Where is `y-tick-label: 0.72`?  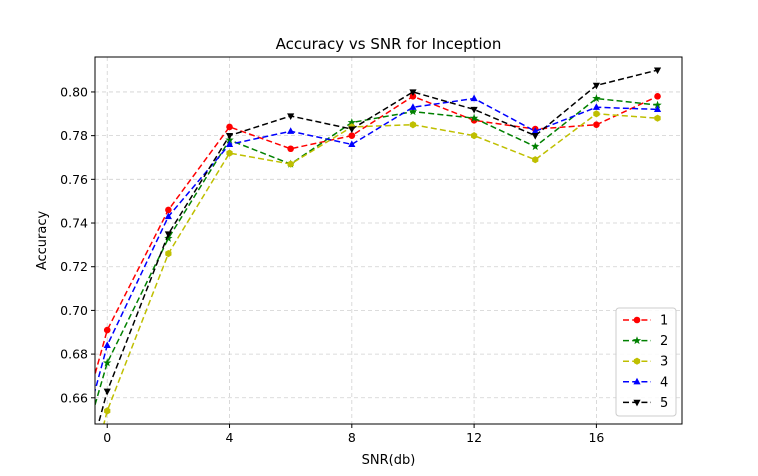
y-tick-label: 0.72 is located at coordinates (74, 266).